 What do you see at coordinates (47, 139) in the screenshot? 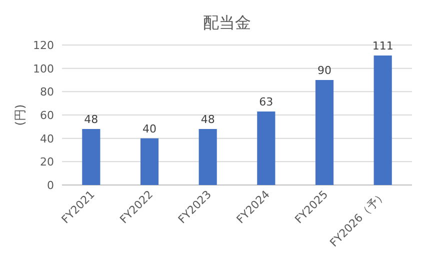
I see `y-tick-label: 40` at bounding box center [47, 139].